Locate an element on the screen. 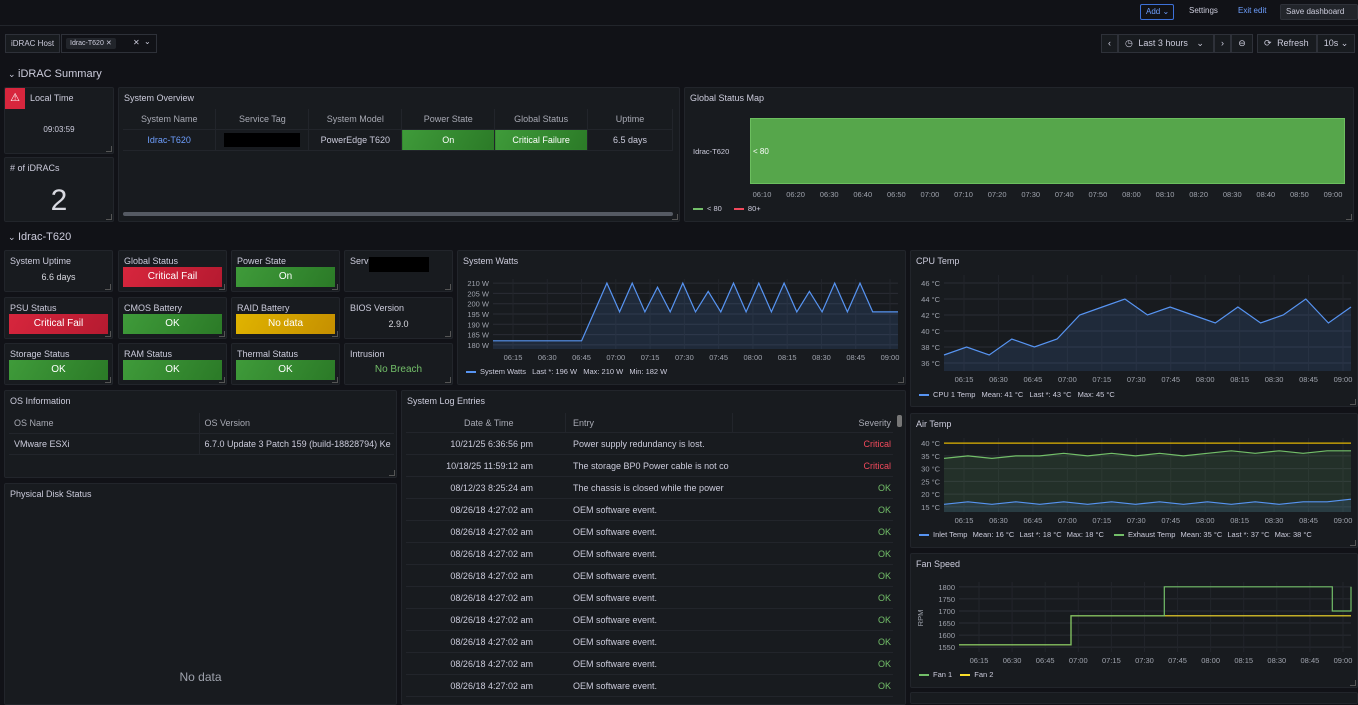  column-header: Service Tag is located at coordinates (262, 119).